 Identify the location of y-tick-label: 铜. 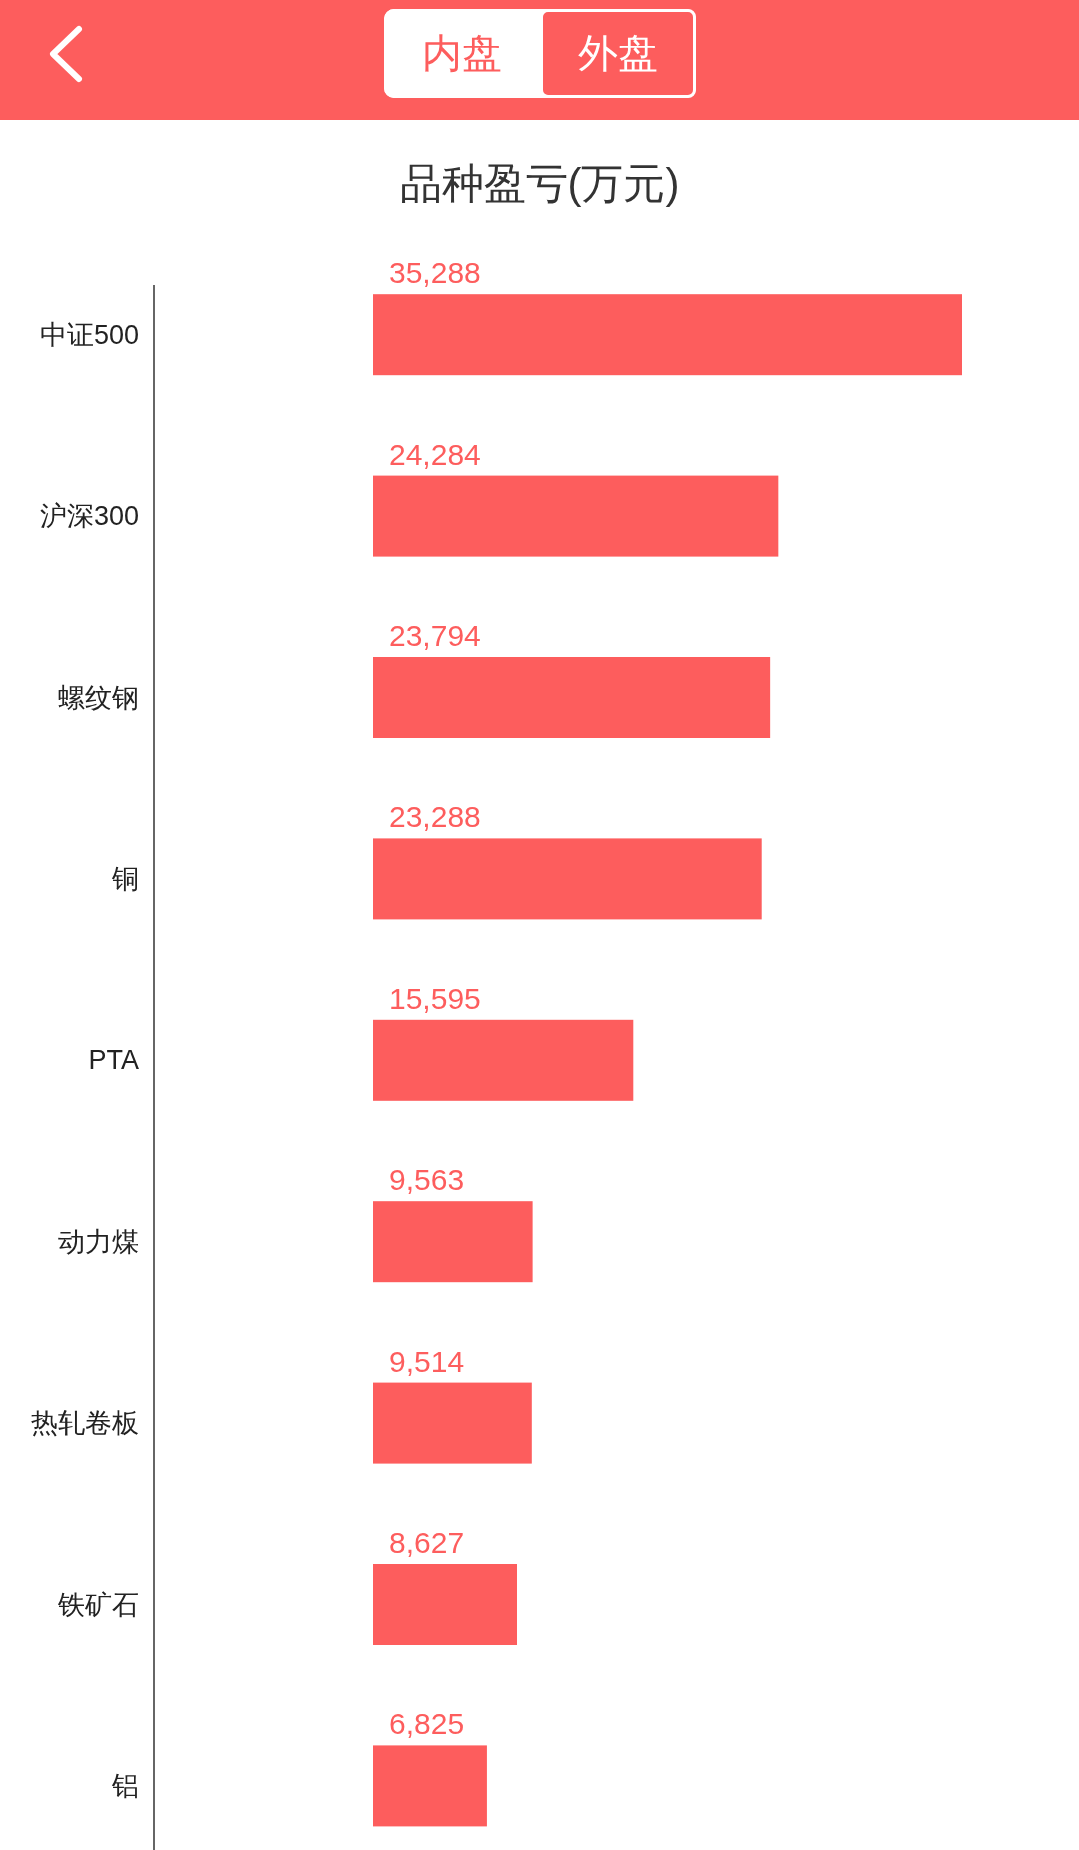
(125, 878).